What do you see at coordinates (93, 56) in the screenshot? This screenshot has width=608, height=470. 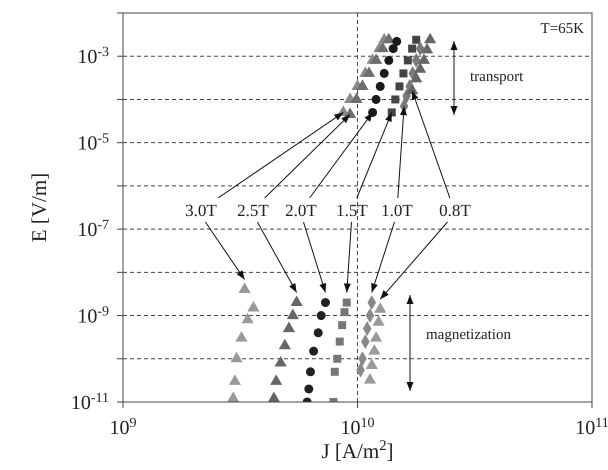 I see `y-tick-label: 10$^{-3}$` at bounding box center [93, 56].